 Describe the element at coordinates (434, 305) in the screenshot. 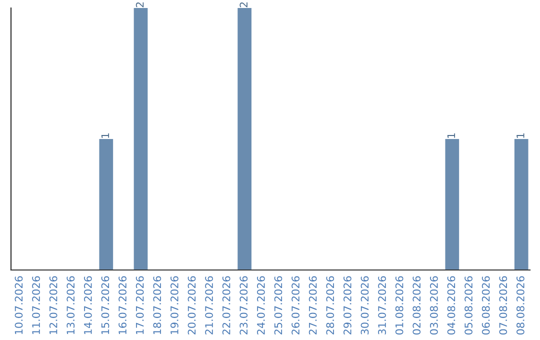

I see `x-tick-label: 03.08.2026` at that location.